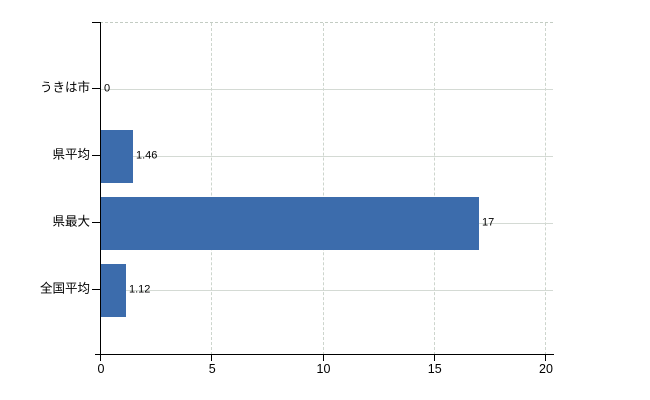 The image size is (650, 400). Describe the element at coordinates (434, 369) in the screenshot. I see `x-axis-tick-label: 15` at that location.